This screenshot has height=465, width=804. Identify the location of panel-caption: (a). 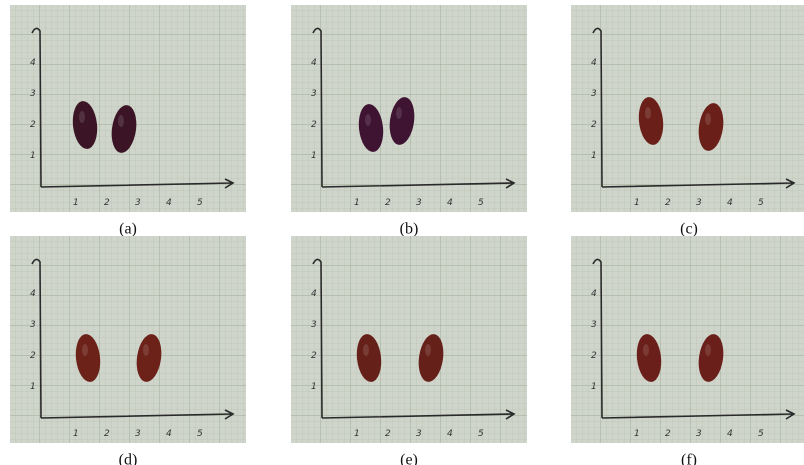
(128, 229).